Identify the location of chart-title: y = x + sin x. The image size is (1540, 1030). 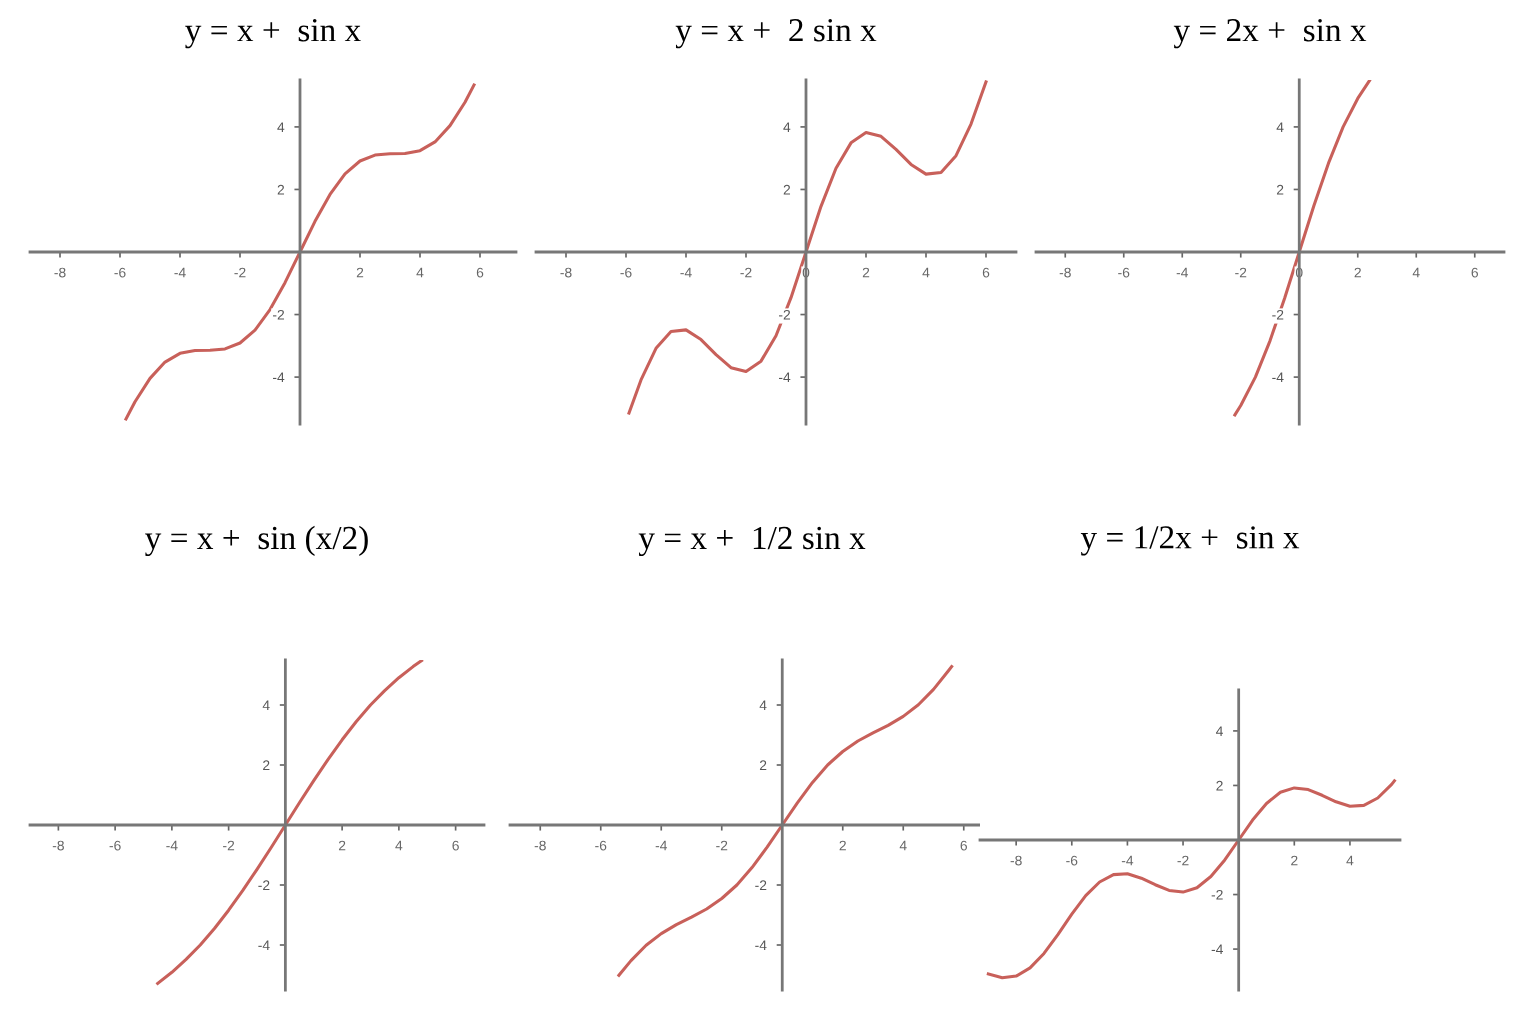
(273, 34).